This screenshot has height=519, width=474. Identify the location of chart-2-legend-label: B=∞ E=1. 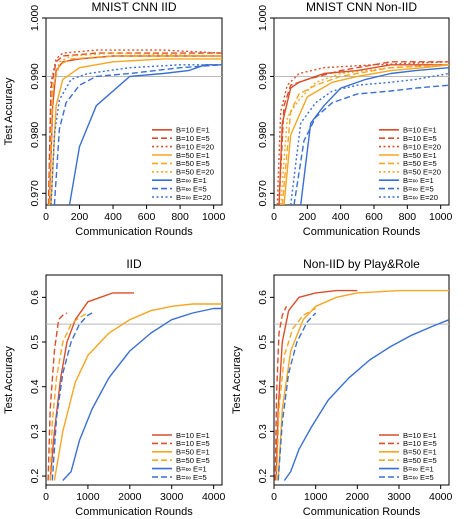
(191, 468).